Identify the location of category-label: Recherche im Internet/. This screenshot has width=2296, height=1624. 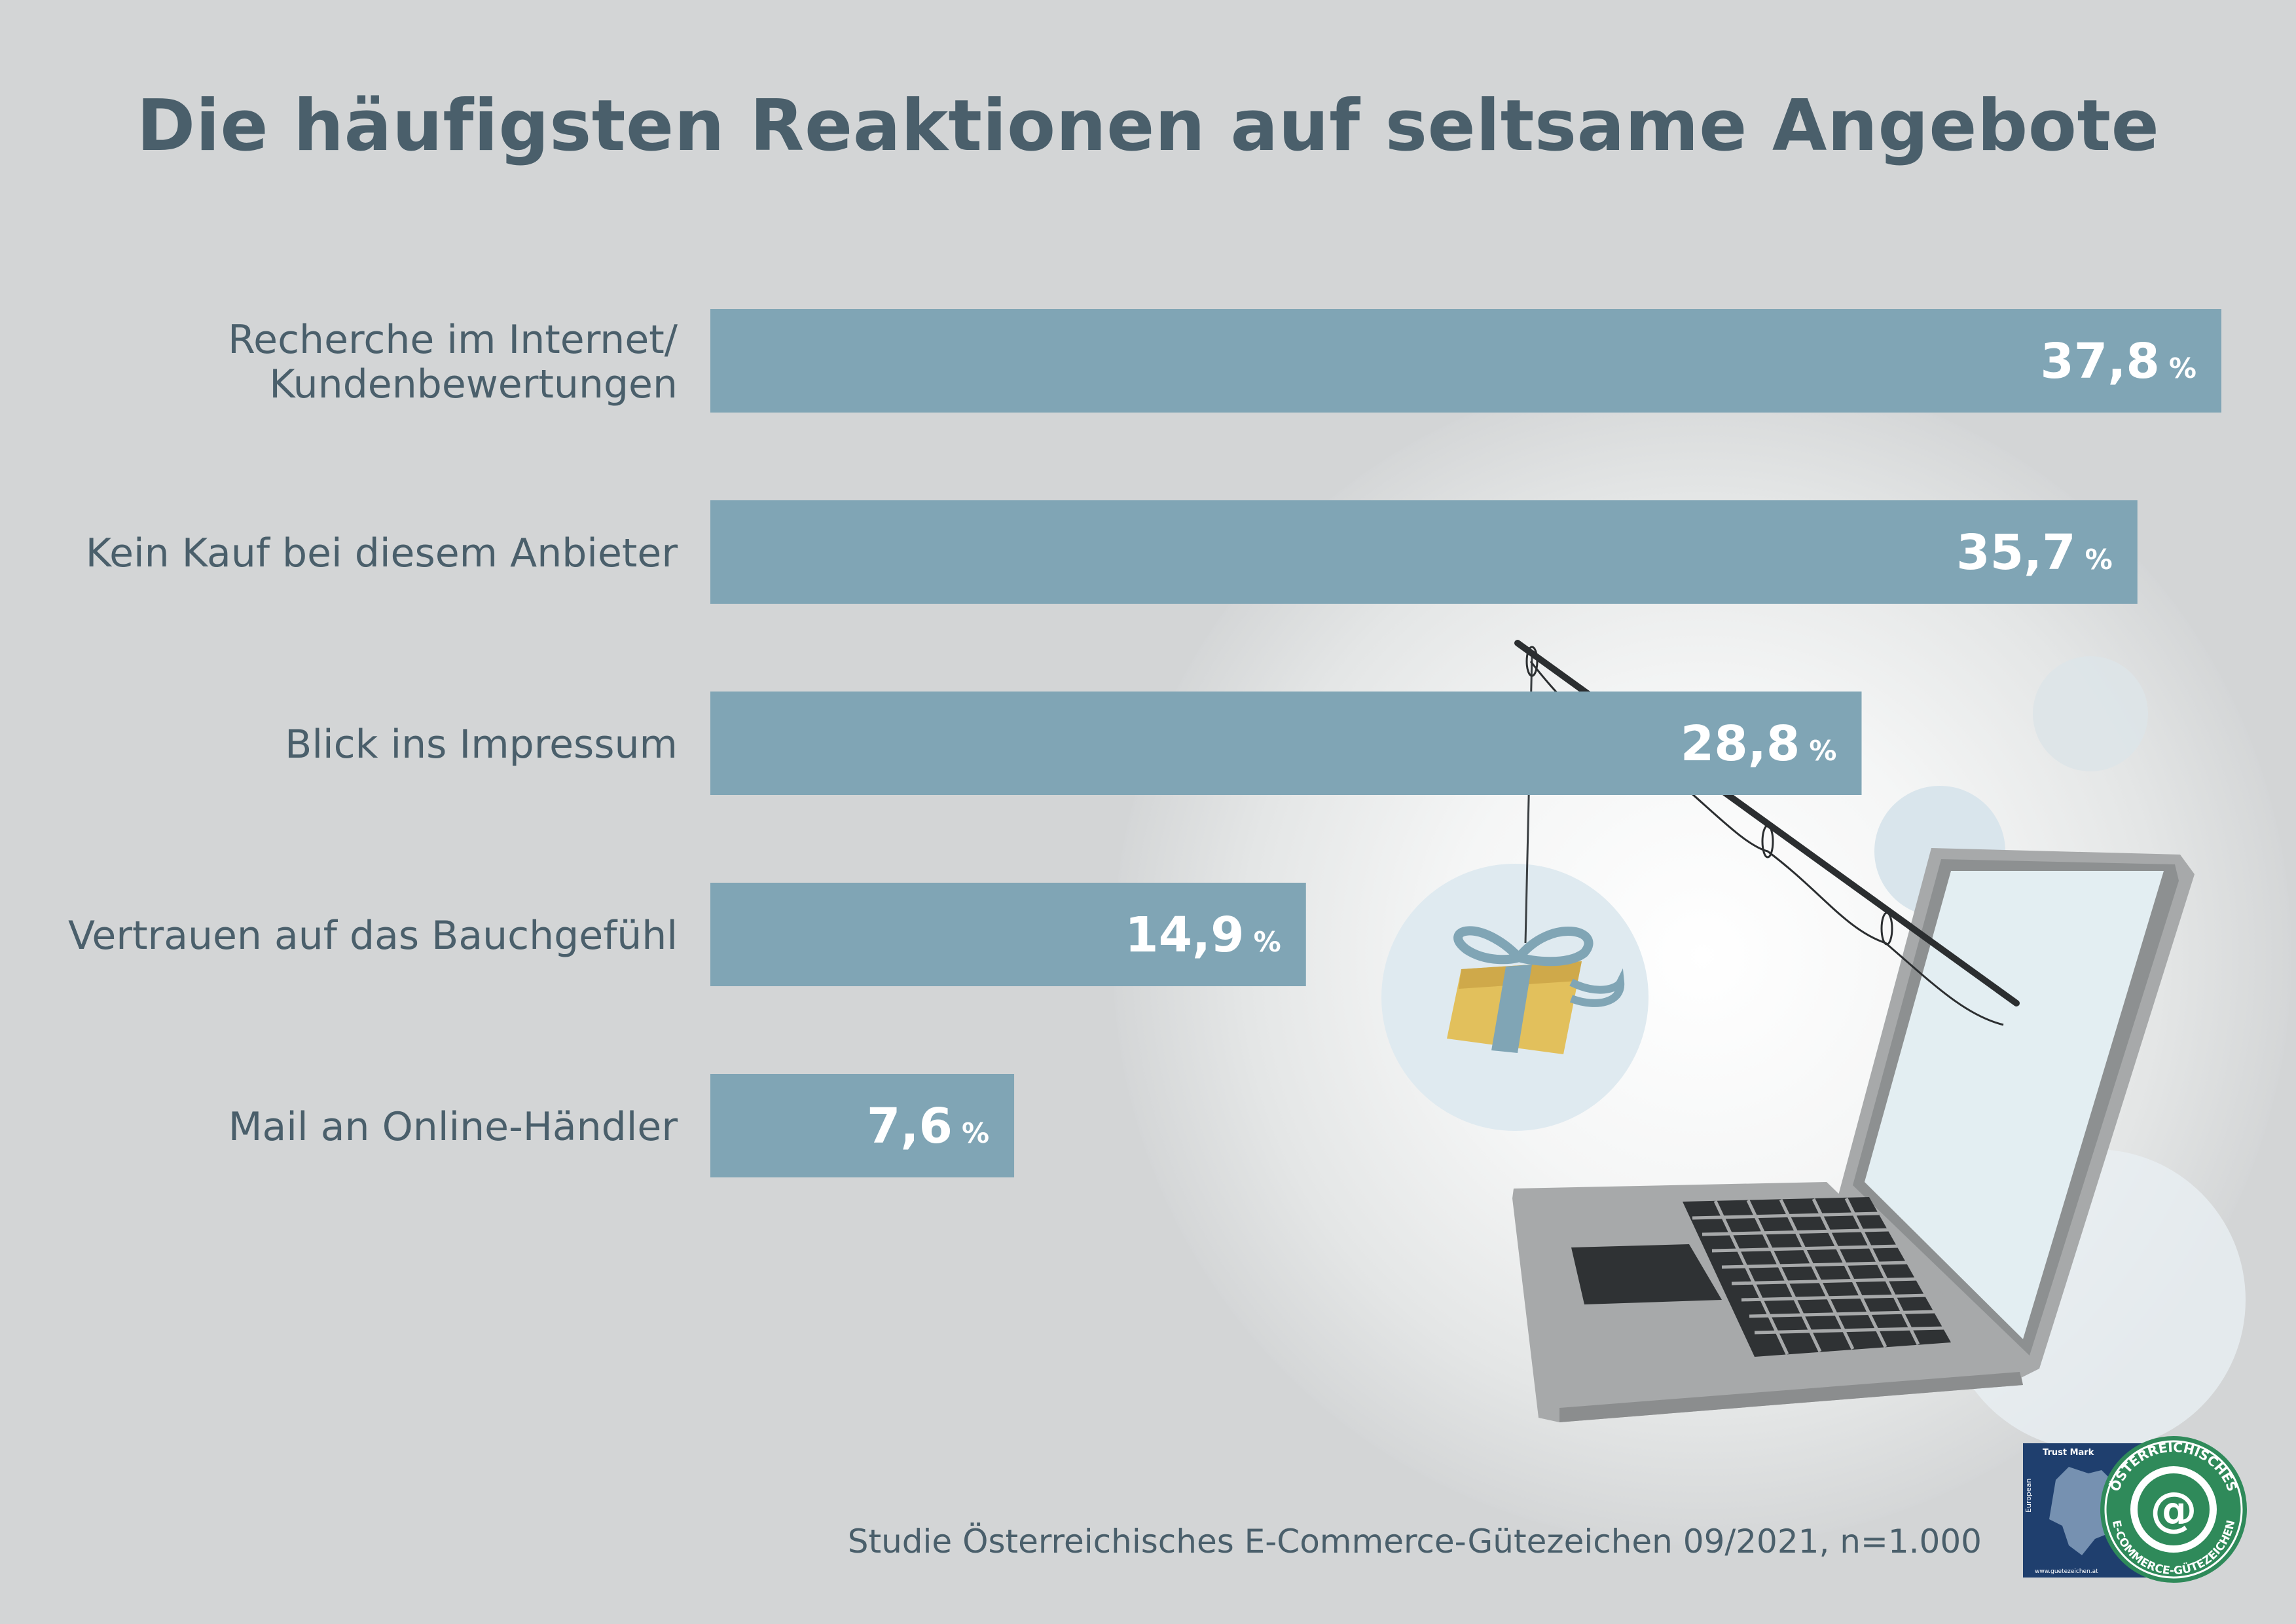
(453, 340).